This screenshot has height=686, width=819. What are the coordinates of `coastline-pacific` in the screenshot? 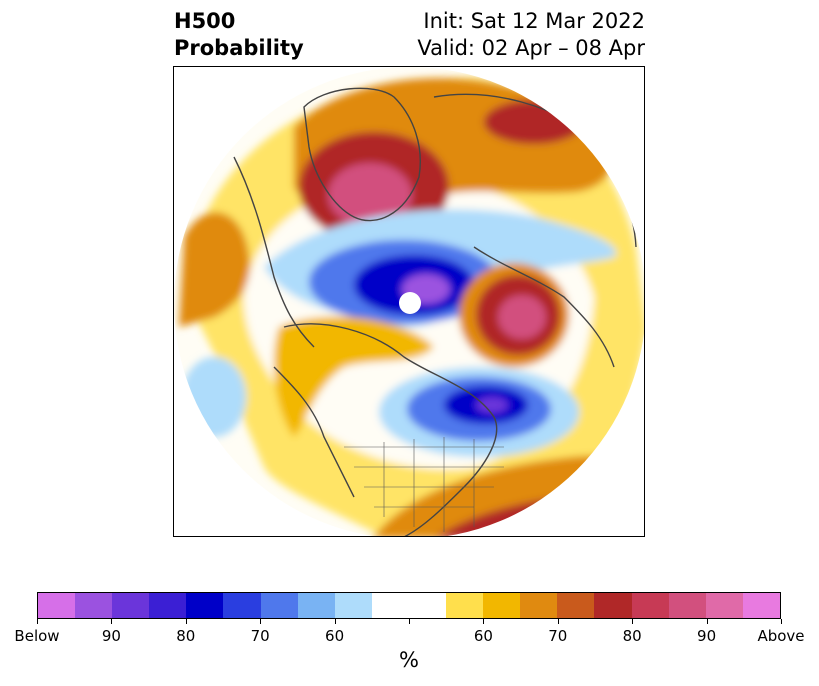 It's located at (314, 432).